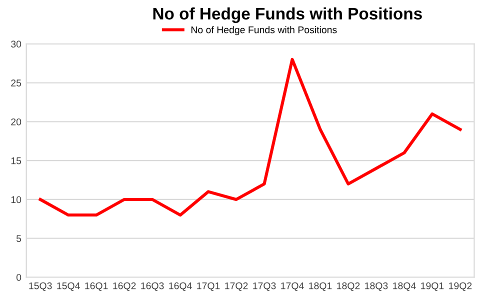 The height and width of the screenshot is (303, 479). I want to click on x-tick-label: 18Q2, so click(348, 286).